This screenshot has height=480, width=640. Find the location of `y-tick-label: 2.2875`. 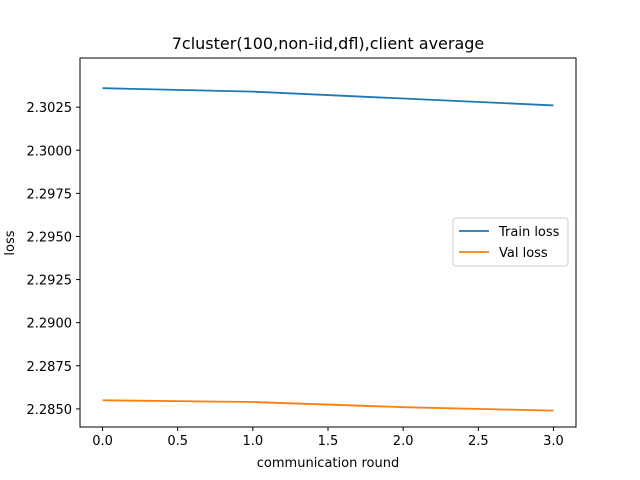

y-tick-label: 2.2875 is located at coordinates (50, 367).